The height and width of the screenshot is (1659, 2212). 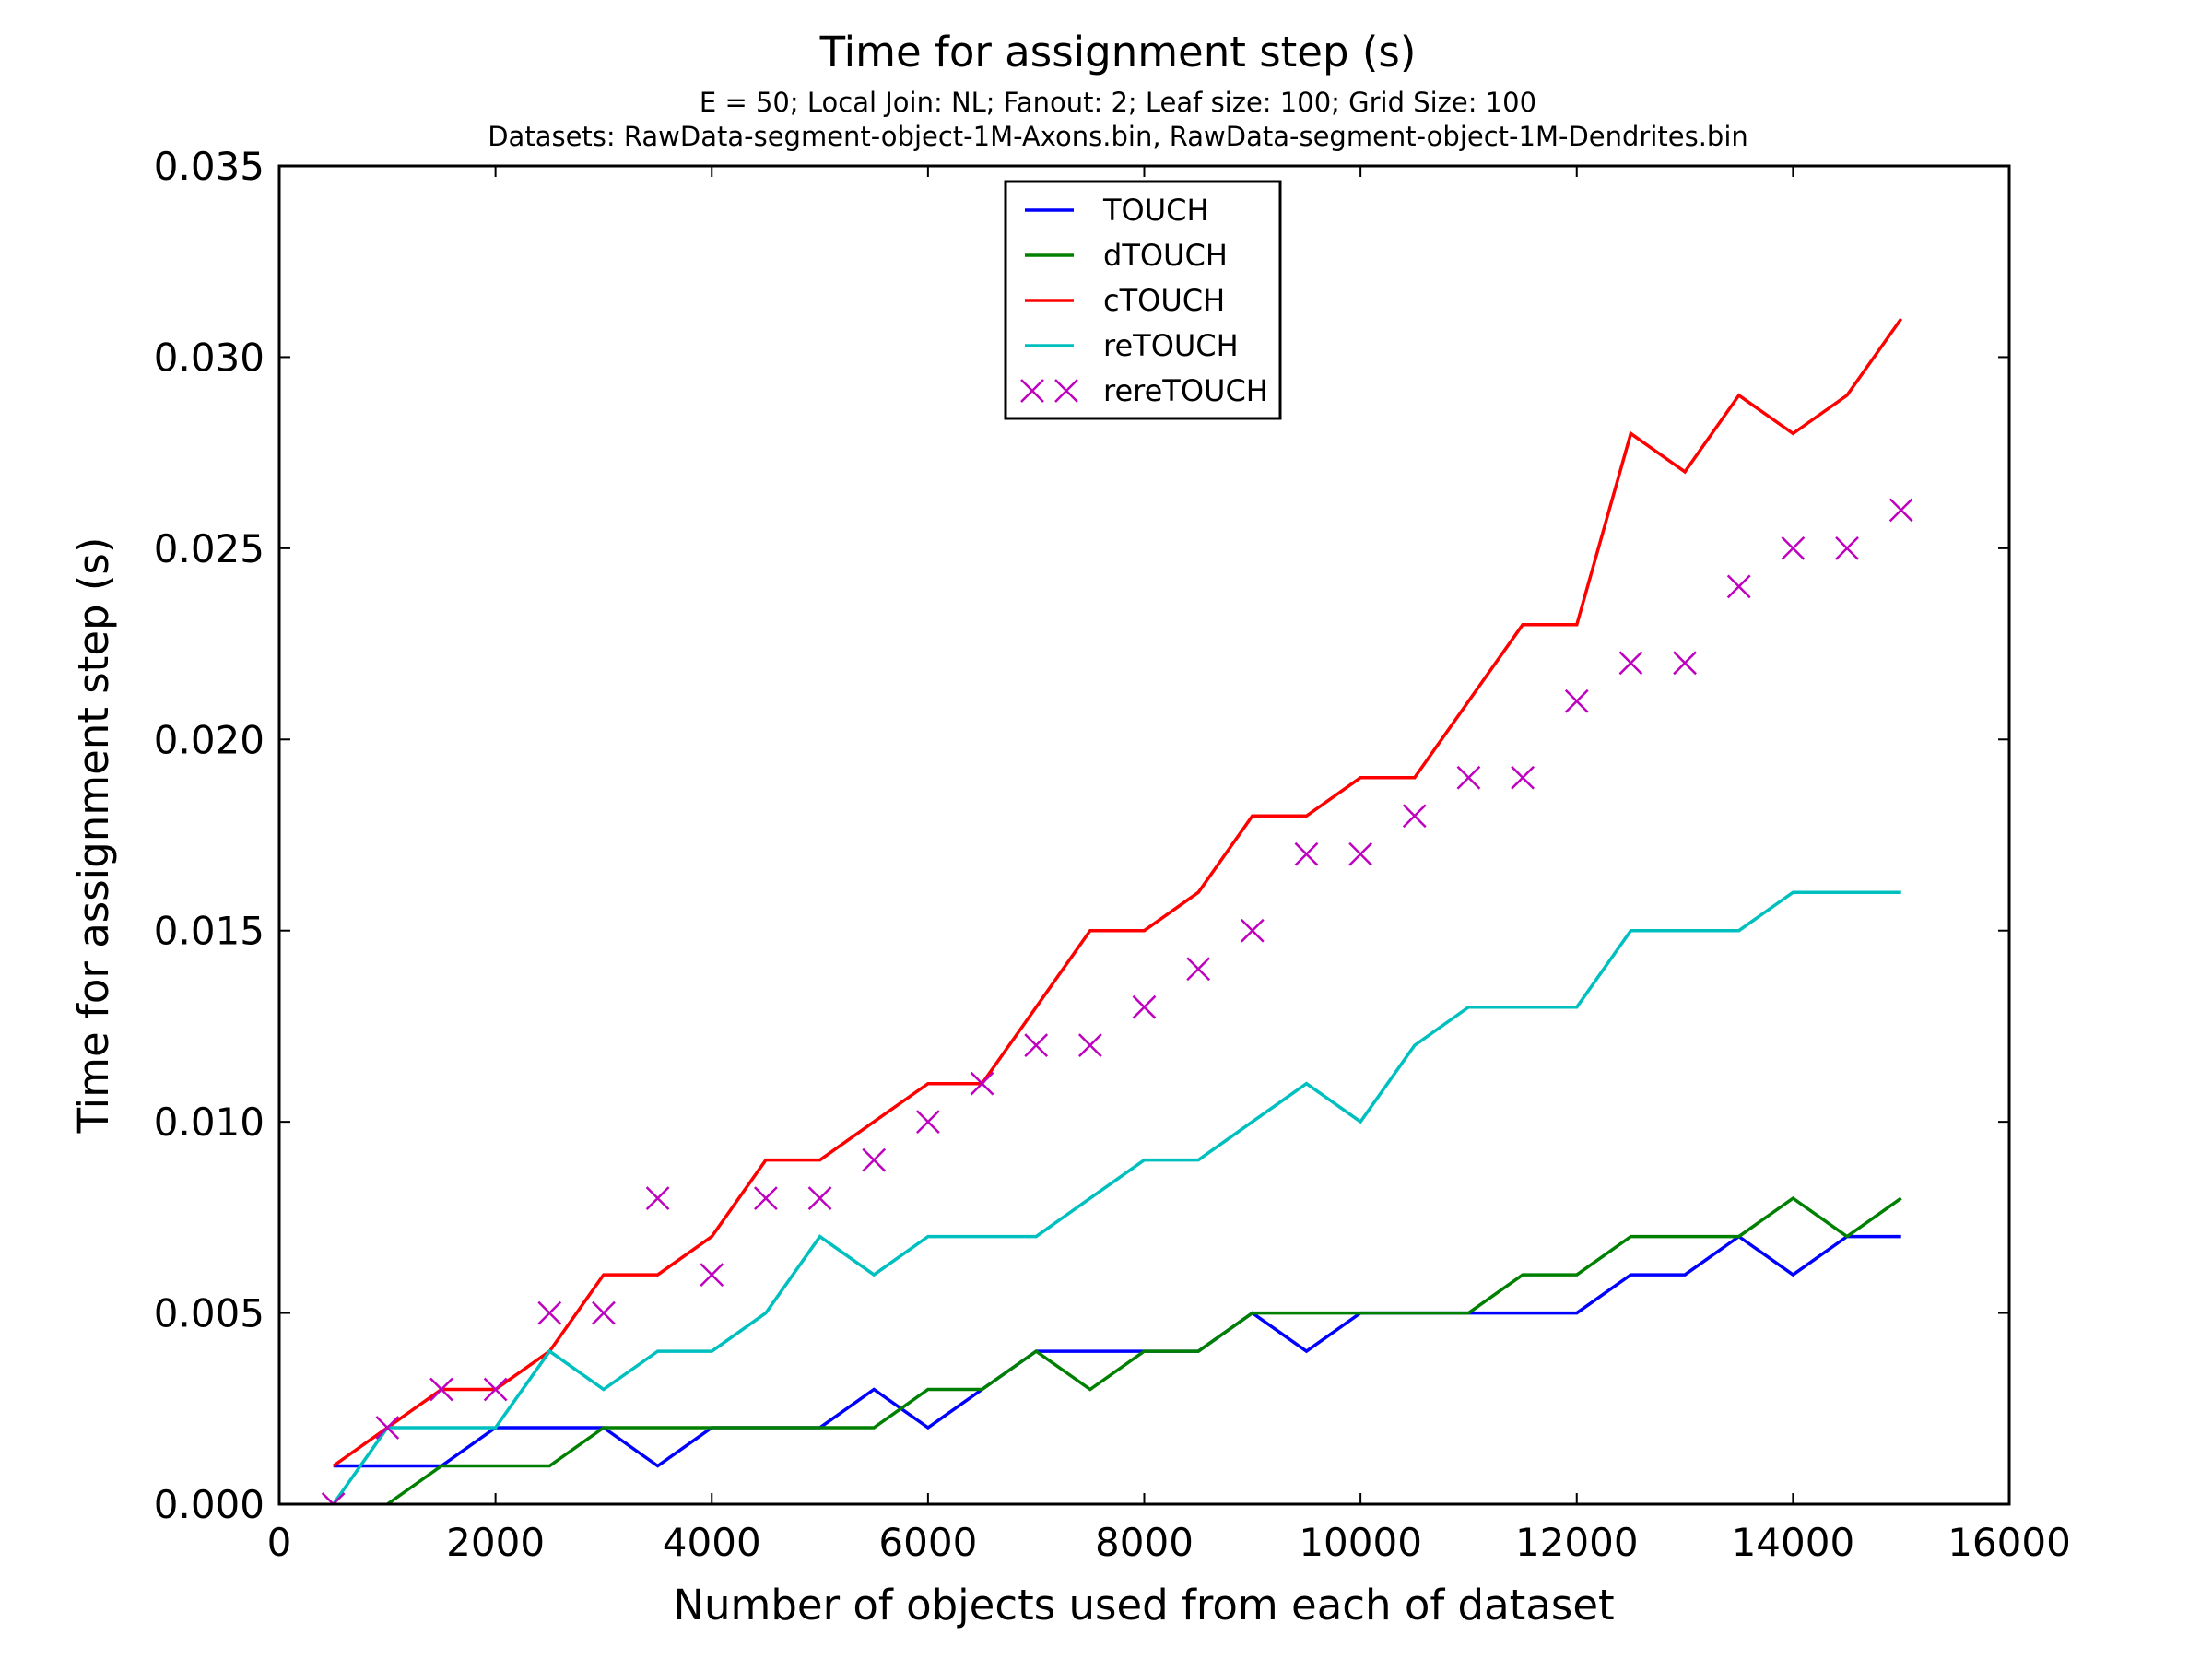 I want to click on y-axis-label: Time for assignment step (s), so click(x=93, y=836).